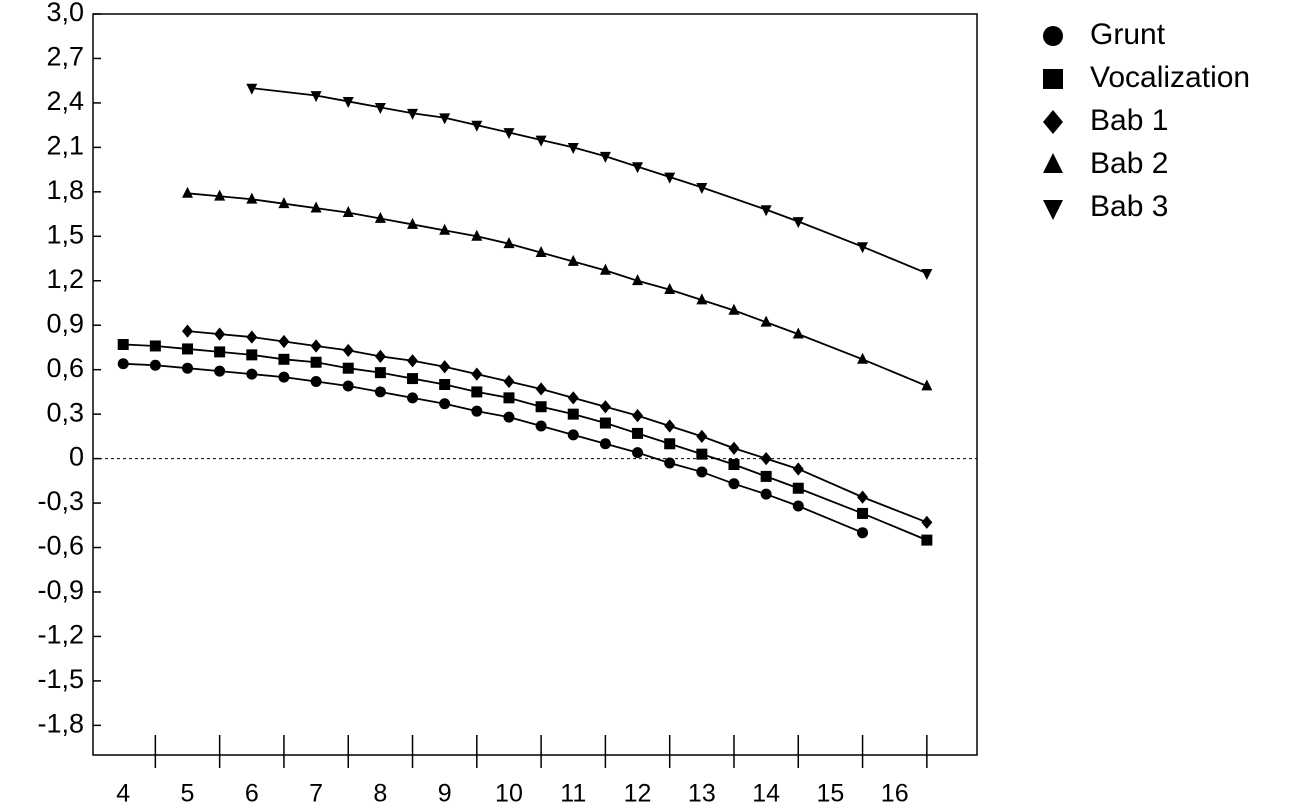 This screenshot has width=1299, height=808. What do you see at coordinates (445, 794) in the screenshot?
I see `x-tick-label: 9` at bounding box center [445, 794].